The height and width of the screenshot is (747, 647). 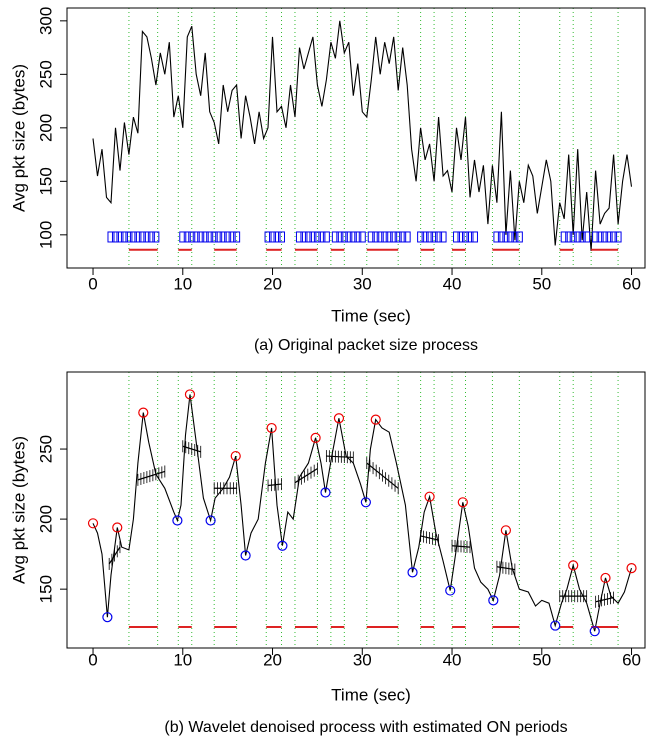 What do you see at coordinates (45, 449) in the screenshot?
I see `y-tick-label: 250` at bounding box center [45, 449].